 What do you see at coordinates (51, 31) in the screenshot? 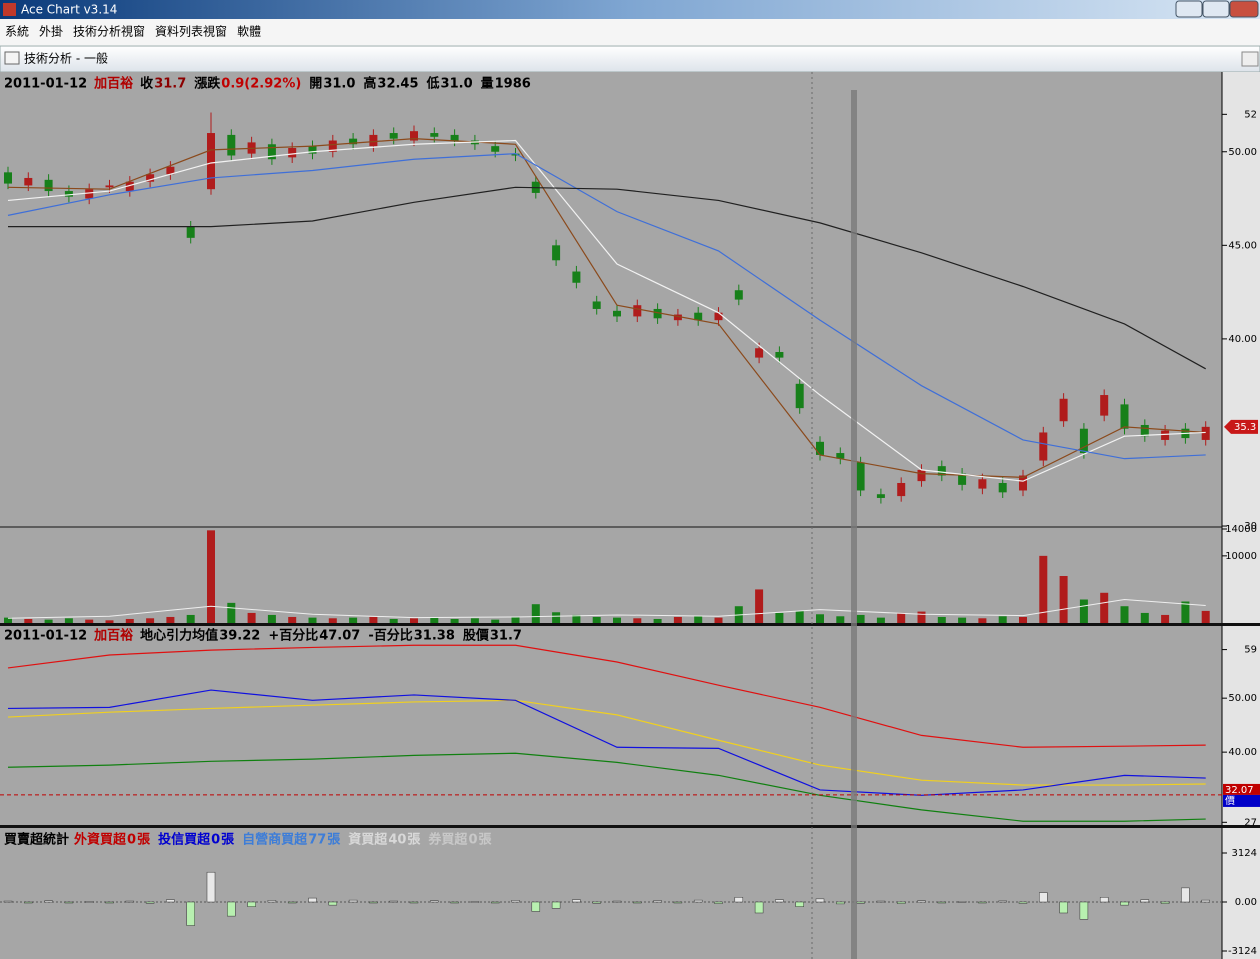
I see `menu-item: 外掛` at bounding box center [51, 31].